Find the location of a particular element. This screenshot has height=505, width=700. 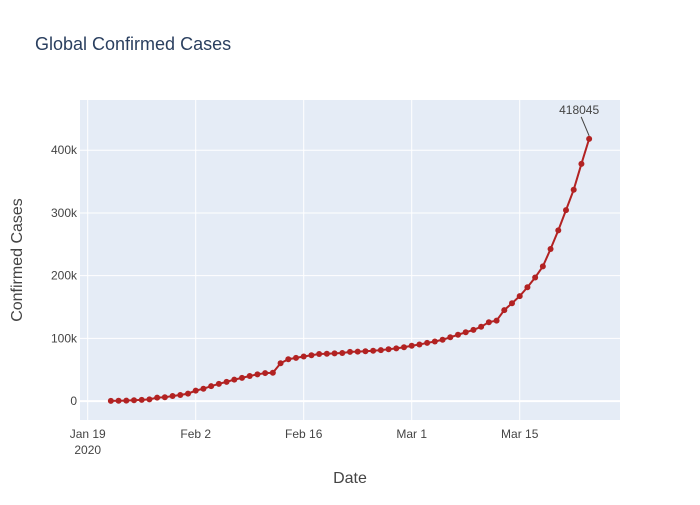

y-axis-title: Confirmed Cases is located at coordinates (17, 260).